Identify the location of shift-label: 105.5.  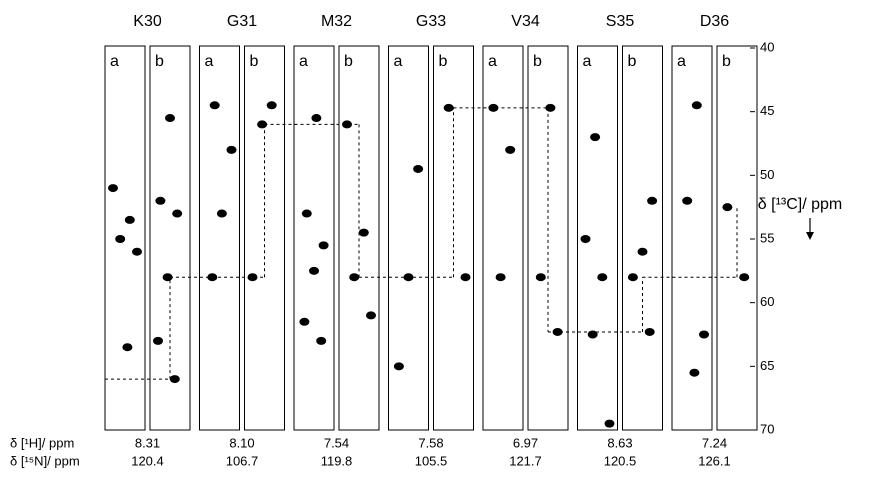
(431, 460).